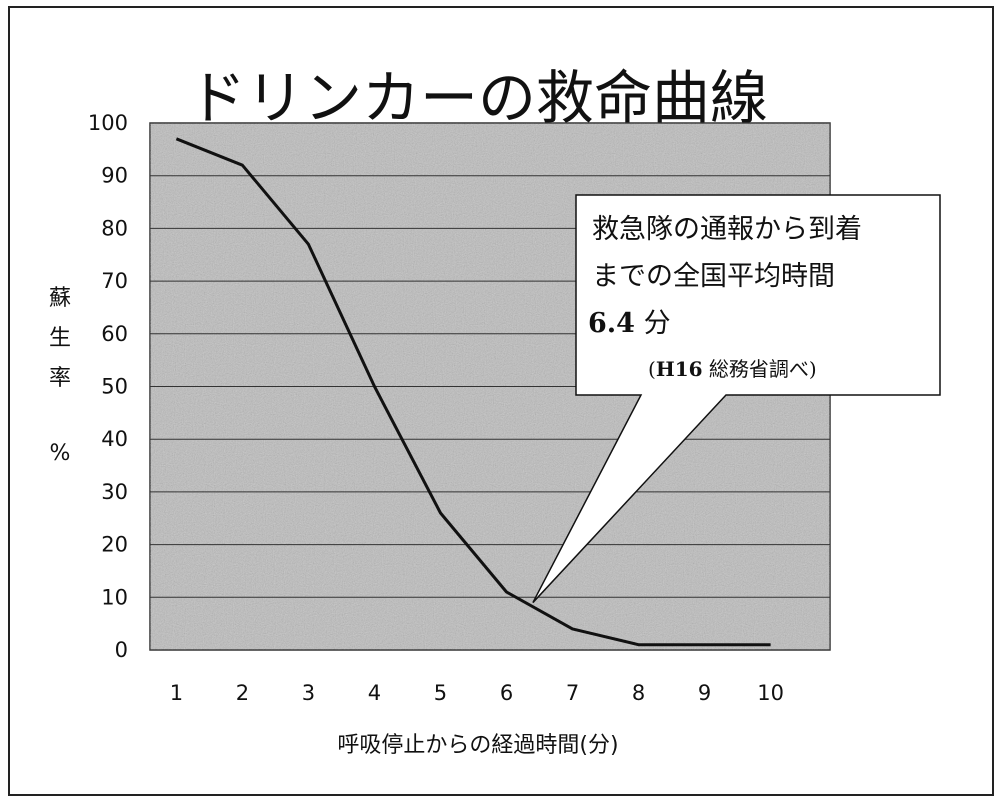 The width and height of the screenshot is (1000, 796). What do you see at coordinates (114, 492) in the screenshot?
I see `y-tick-30: 30` at bounding box center [114, 492].